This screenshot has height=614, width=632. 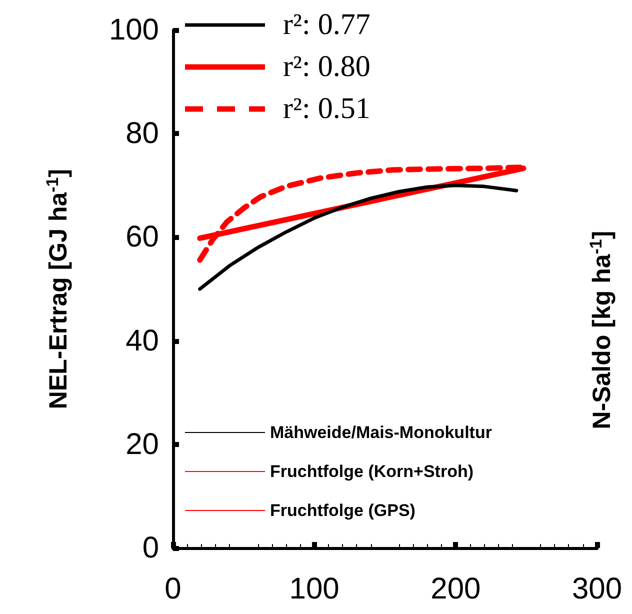 What do you see at coordinates (326, 67) in the screenshot?
I see `annotation: r²: 0.80` at bounding box center [326, 67].